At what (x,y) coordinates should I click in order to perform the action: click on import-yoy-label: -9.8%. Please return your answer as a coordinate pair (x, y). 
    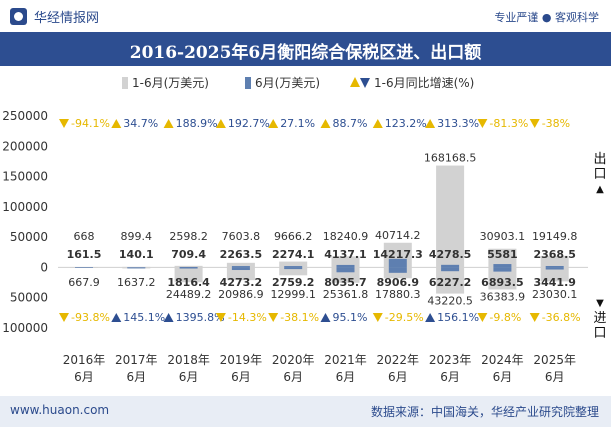
    Looking at the image, I should click on (505, 317).